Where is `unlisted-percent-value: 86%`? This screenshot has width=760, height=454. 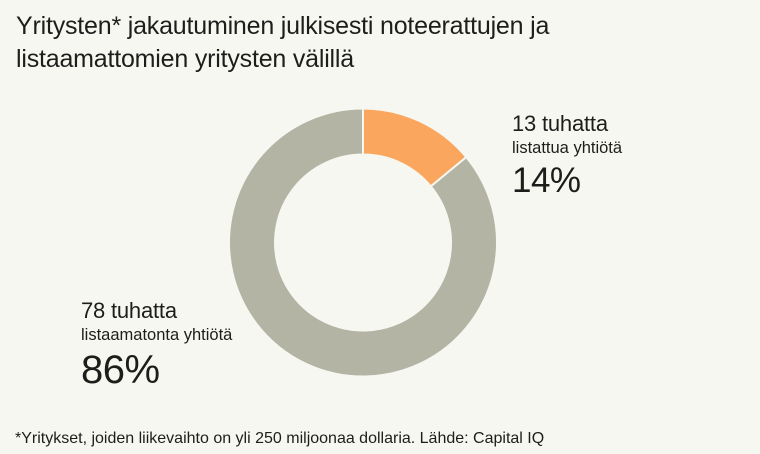
unlisted-percent-value: 86% is located at coordinates (120, 370).